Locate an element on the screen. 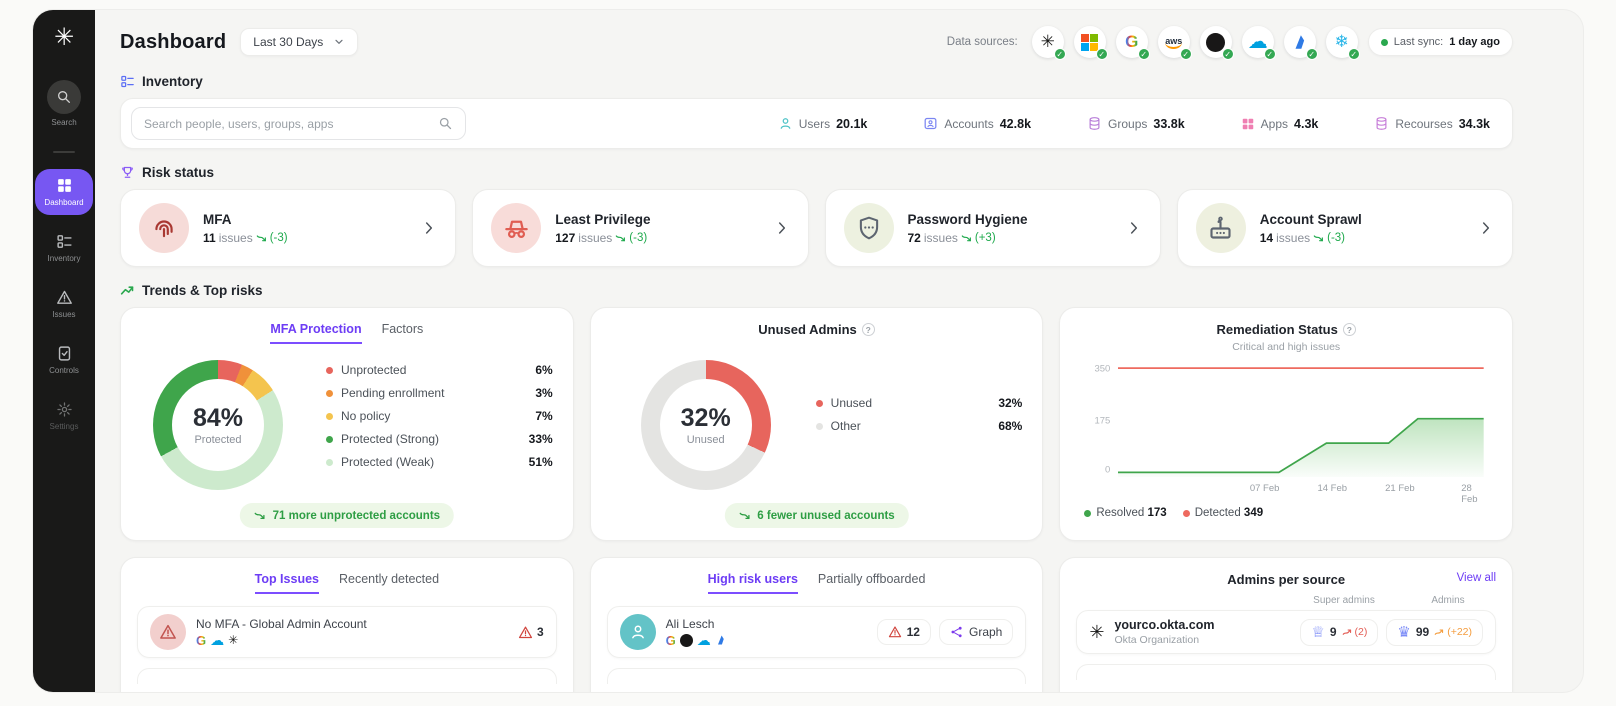  risk-card-least-privilege: Least Privilege 127 issues (-3) is located at coordinates (640, 228).